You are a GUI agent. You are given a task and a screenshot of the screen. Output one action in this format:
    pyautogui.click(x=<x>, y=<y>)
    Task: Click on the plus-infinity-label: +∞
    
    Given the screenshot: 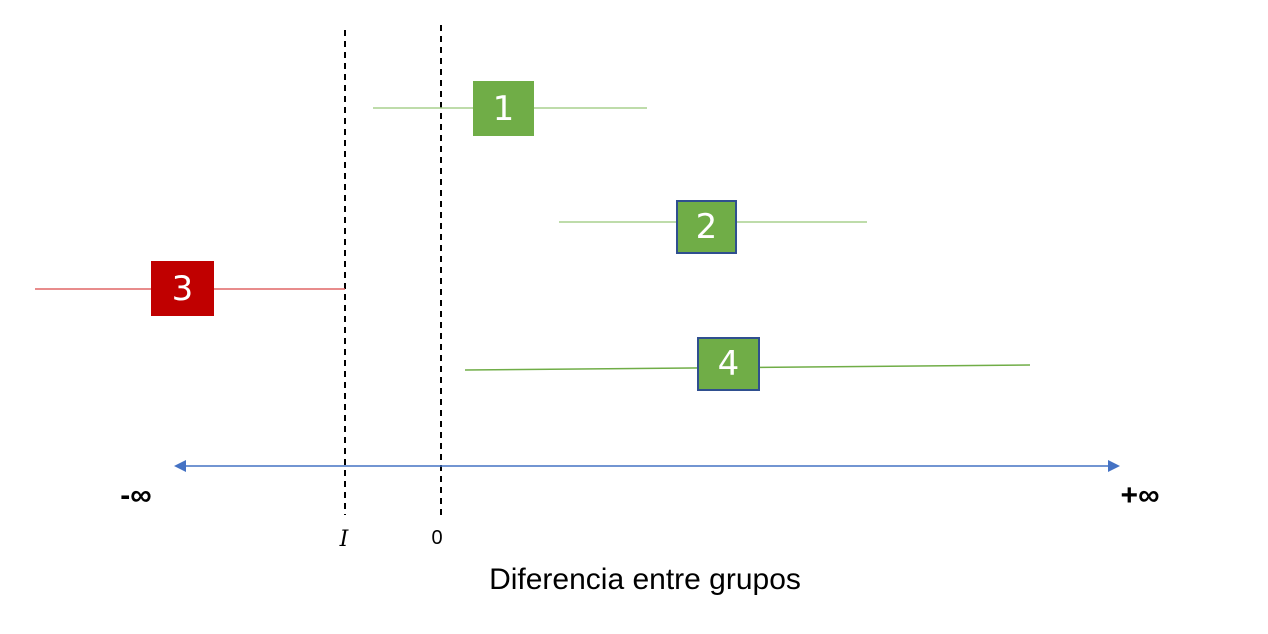 What is the action you would take?
    pyautogui.click(x=1140, y=495)
    